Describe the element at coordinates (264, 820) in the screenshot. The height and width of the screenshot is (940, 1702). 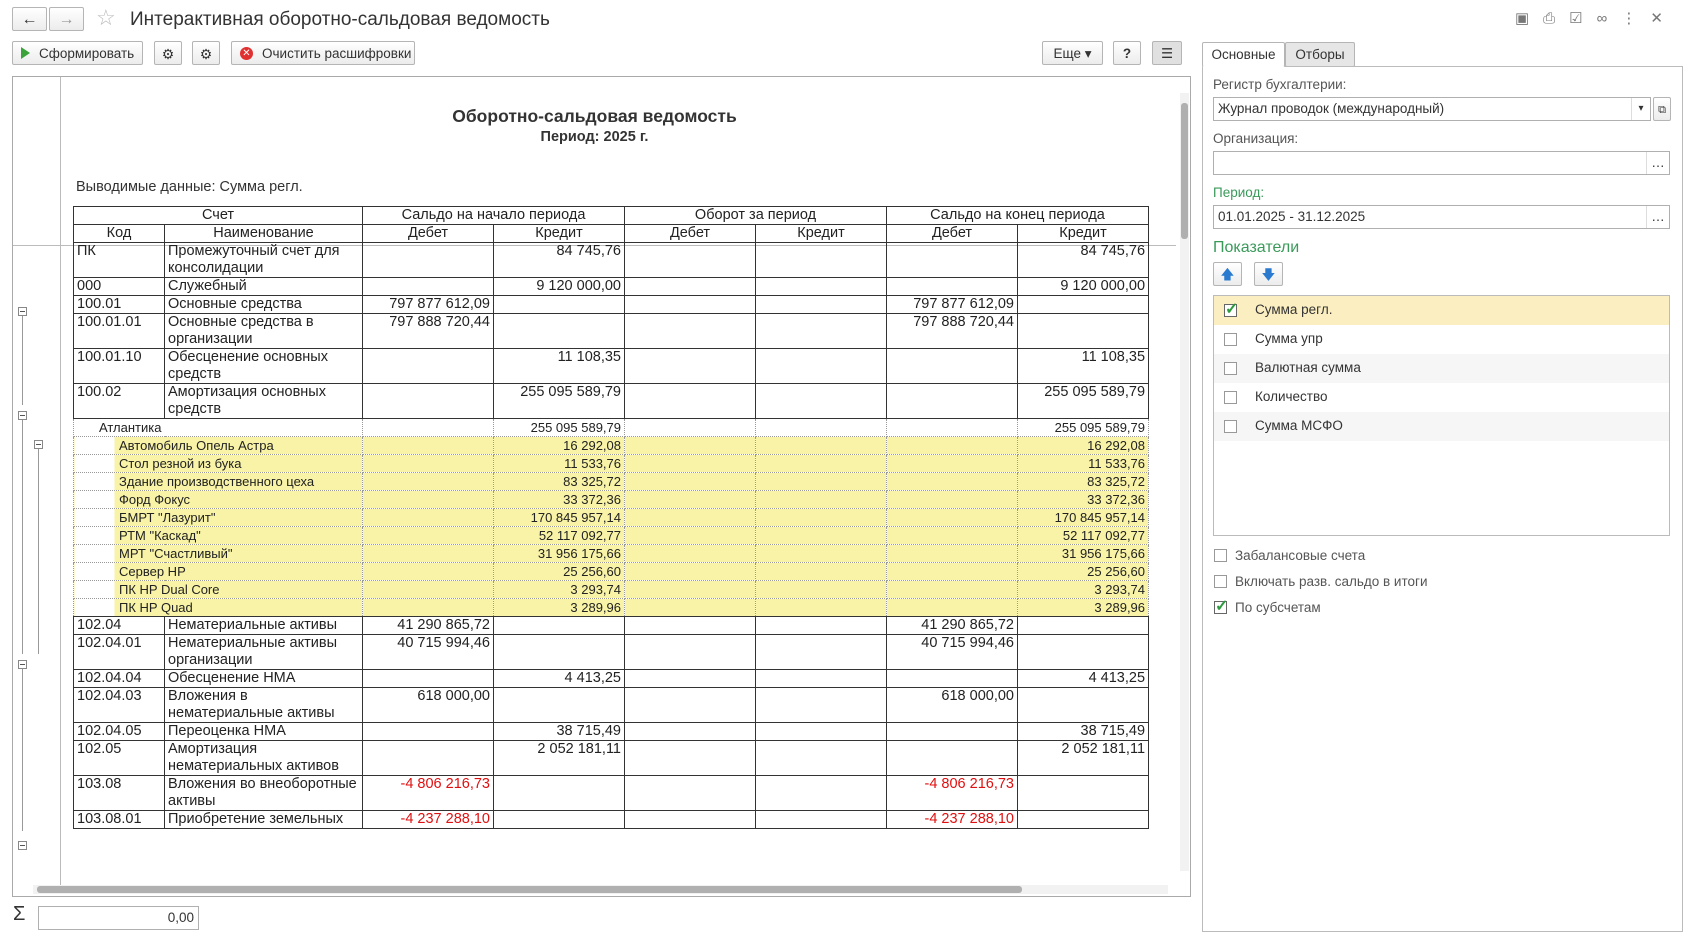
I see `account-name: Приобретение земельных` at that location.